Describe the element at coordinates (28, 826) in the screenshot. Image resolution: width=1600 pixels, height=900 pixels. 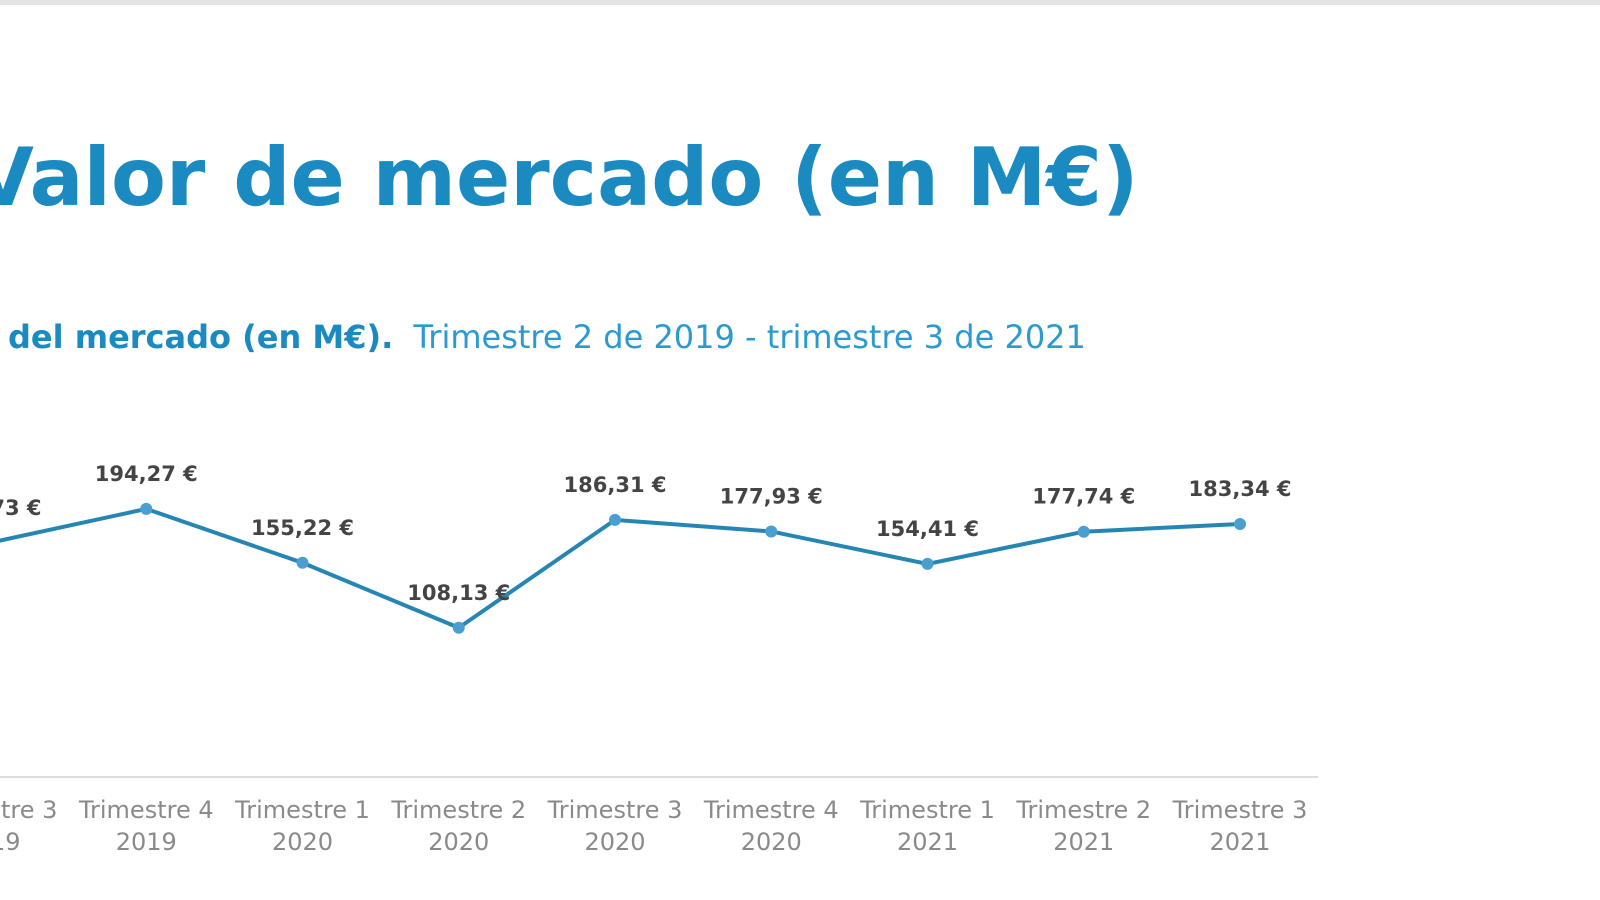
I see `x-tick-label: Trimestre 3 2019` at that location.